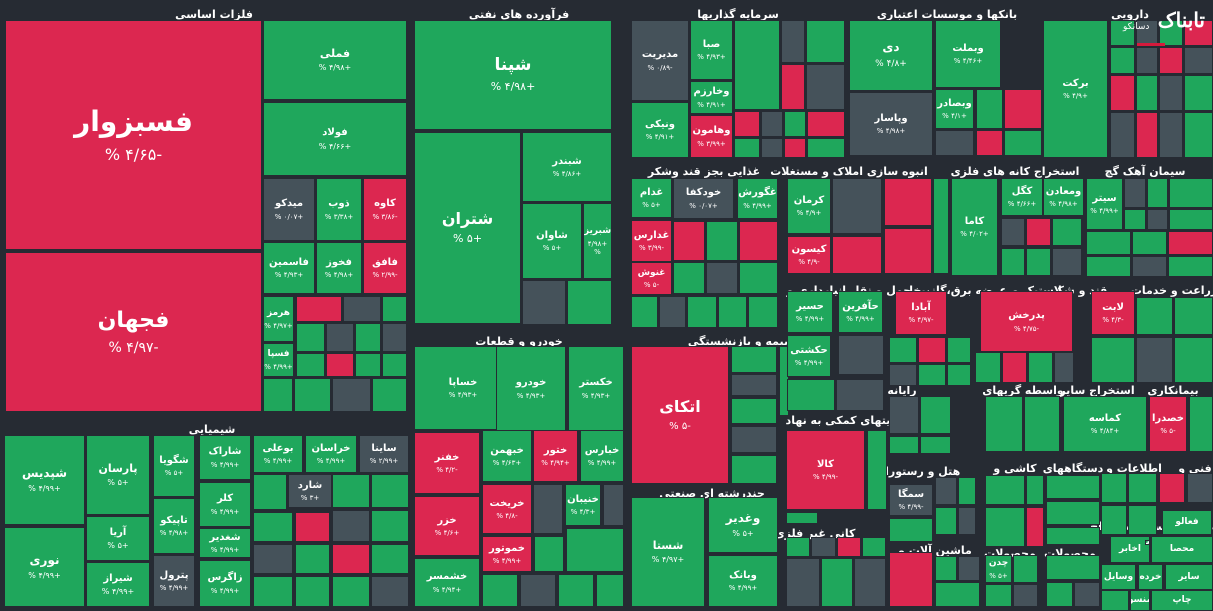 The width and height of the screenshot is (1213, 611). Describe the element at coordinates (1118, 577) in the screenshot. I see `stock-tile: وسایل` at that location.